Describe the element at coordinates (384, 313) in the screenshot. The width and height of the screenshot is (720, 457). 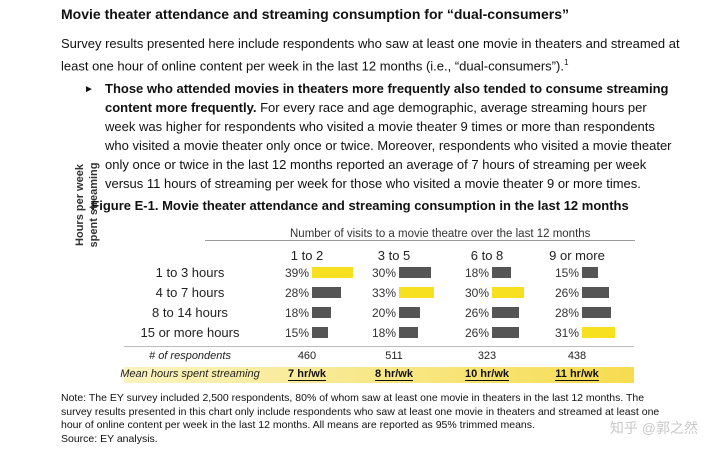
I see `percent-label: 20%` at that location.